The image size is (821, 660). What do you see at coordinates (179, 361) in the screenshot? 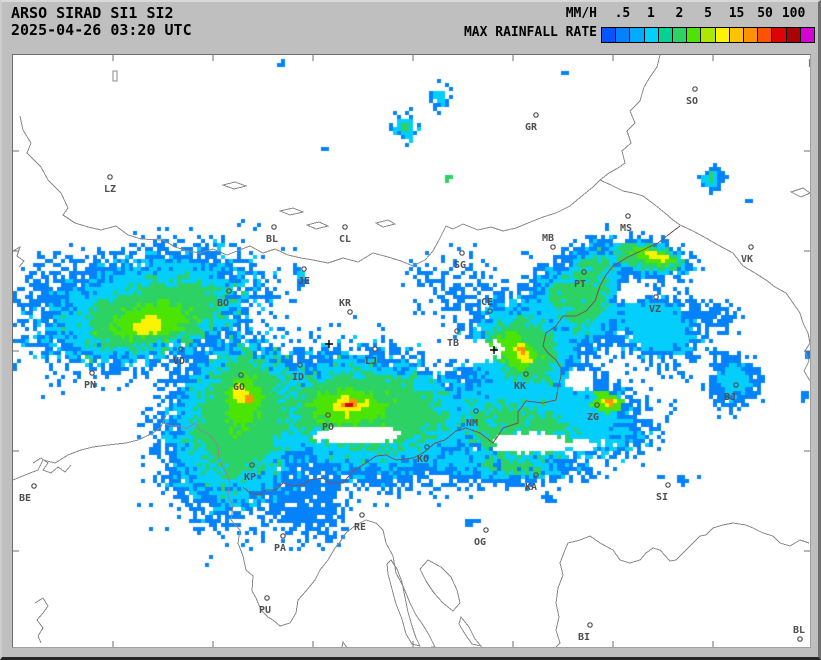
I see `station-label-vd: VD` at bounding box center [179, 361].